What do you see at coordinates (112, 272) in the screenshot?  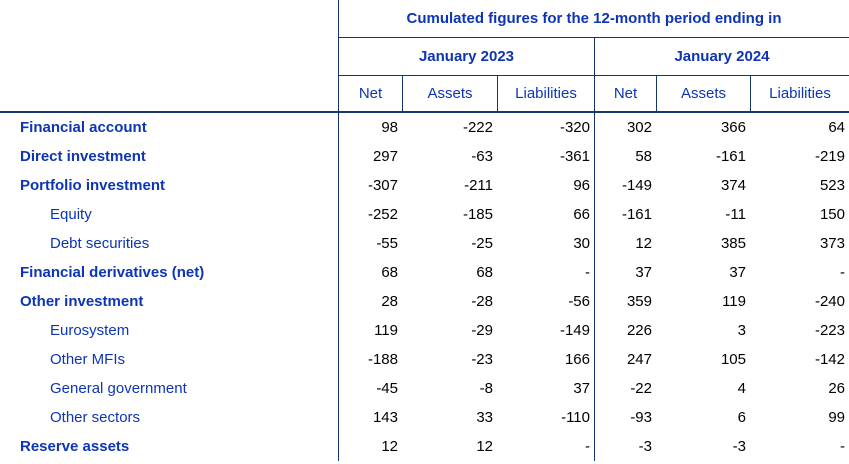 I see `row-label: Financial derivatives (net)` at bounding box center [112, 272].